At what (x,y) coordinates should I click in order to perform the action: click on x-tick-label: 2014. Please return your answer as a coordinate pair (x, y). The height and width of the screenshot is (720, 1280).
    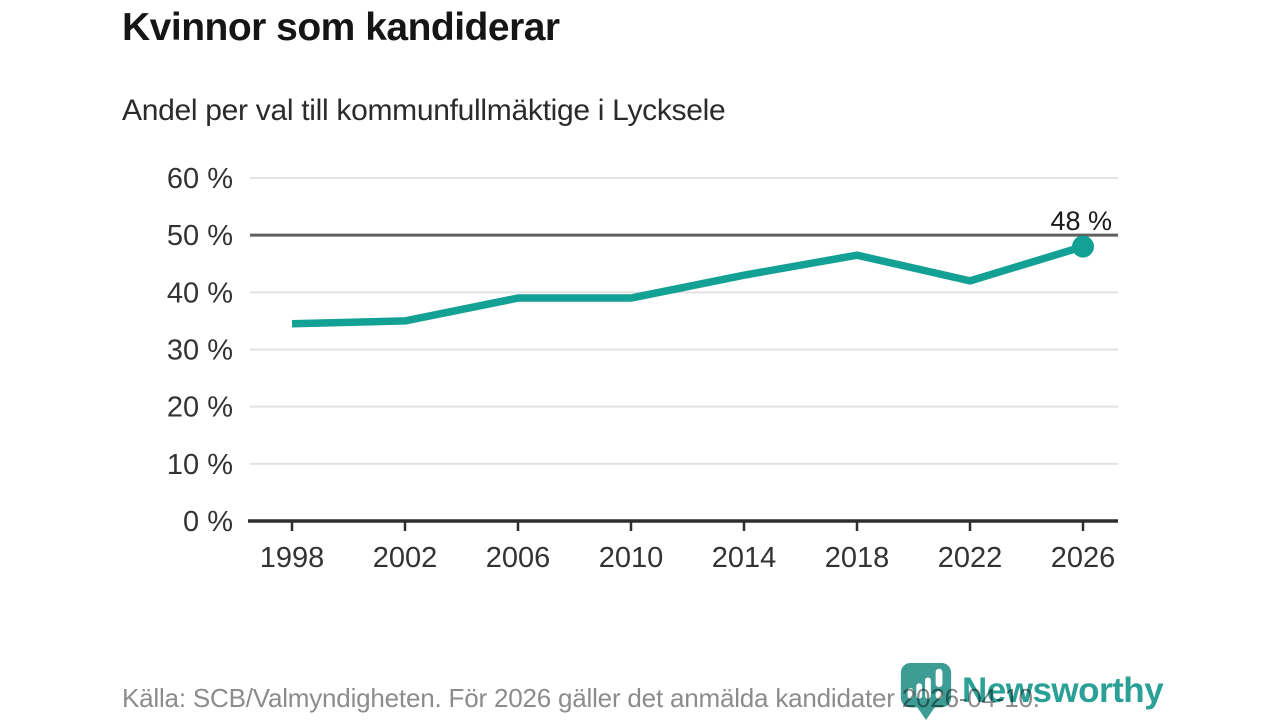
    Looking at the image, I should click on (744, 558).